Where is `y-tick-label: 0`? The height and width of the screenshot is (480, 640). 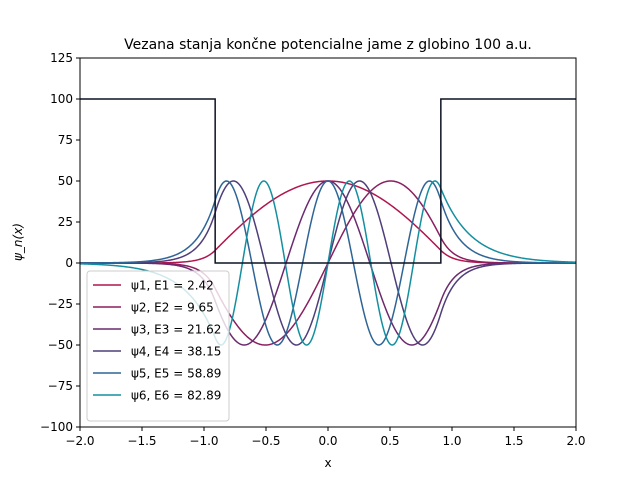
y-tick-label: 0 is located at coordinates (69, 263).